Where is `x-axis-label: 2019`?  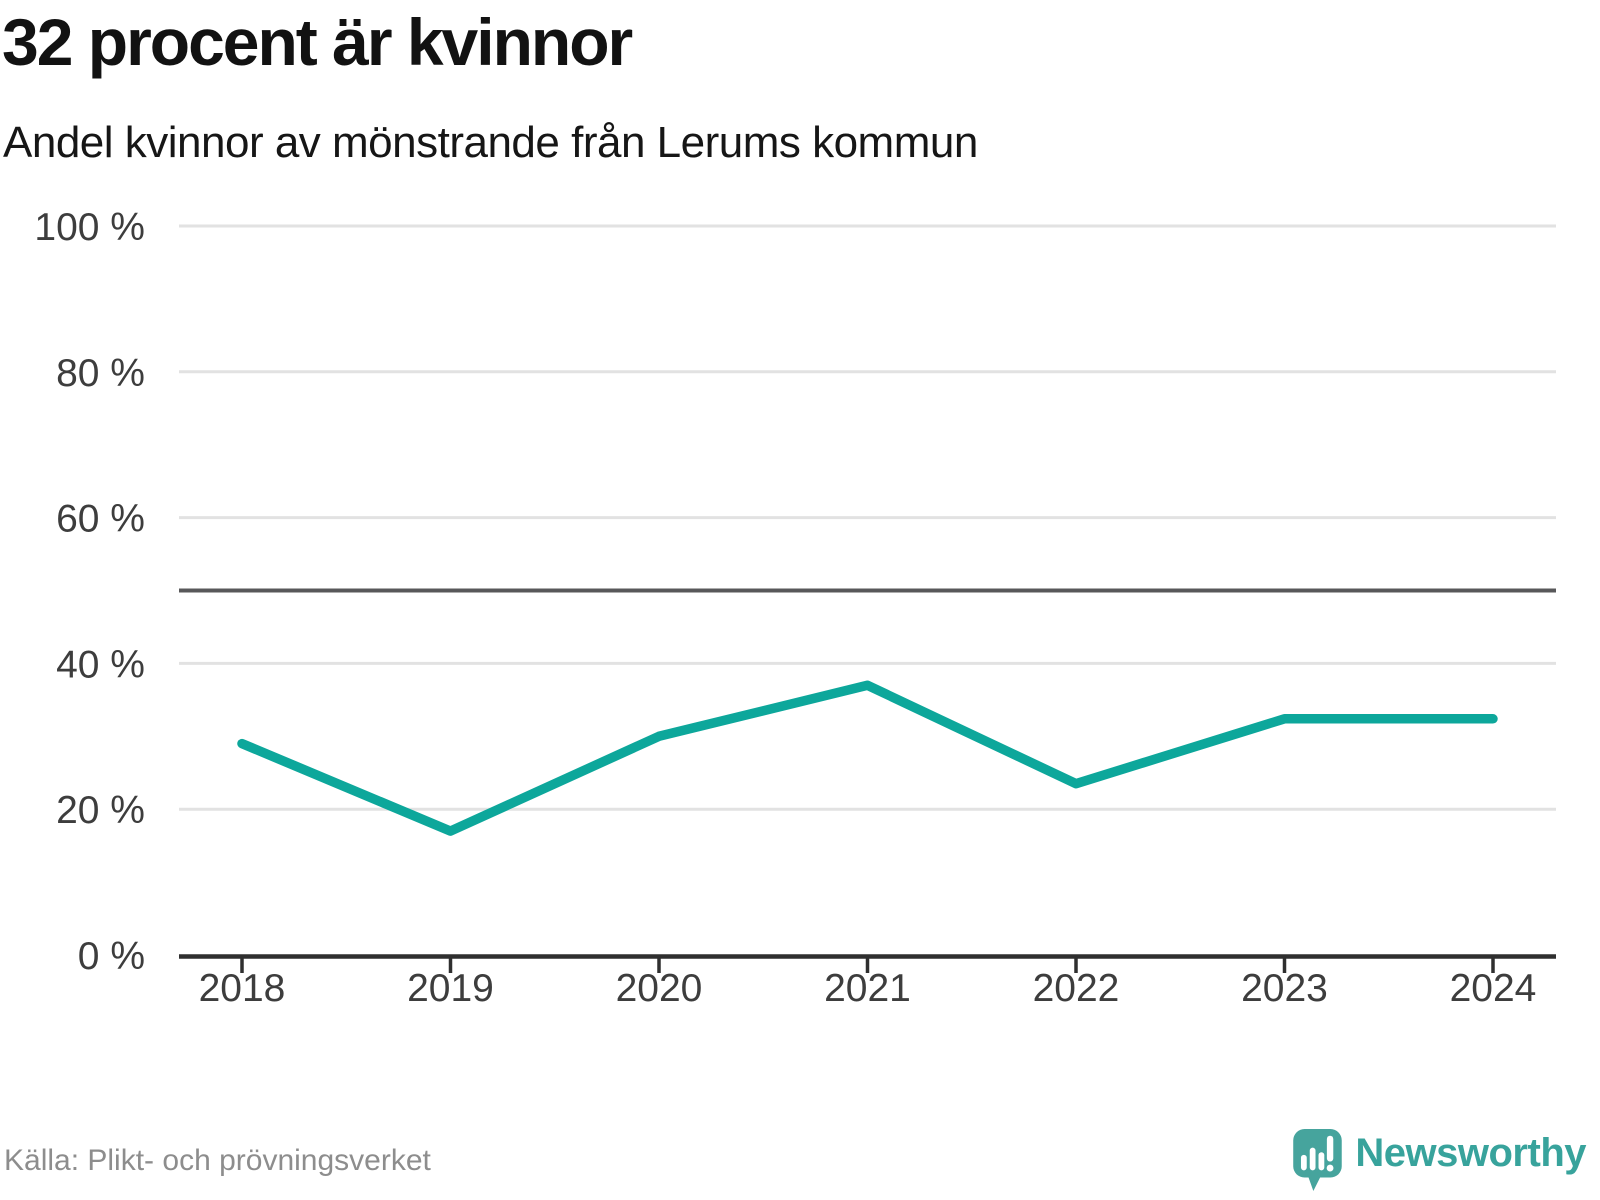 x-axis-label: 2019 is located at coordinates (450, 988).